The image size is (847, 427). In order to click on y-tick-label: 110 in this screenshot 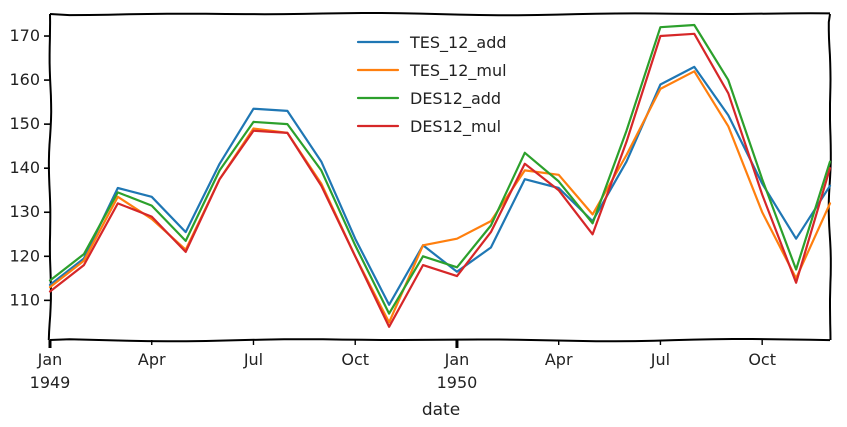, I will do `click(24, 299)`.